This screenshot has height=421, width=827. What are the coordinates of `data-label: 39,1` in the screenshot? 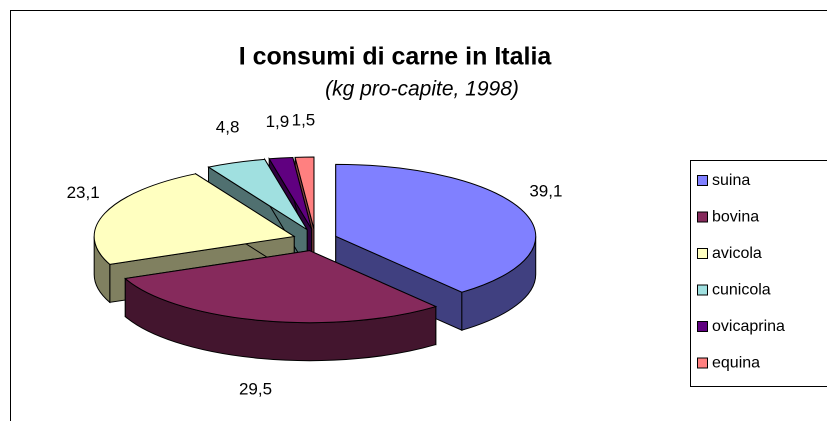 It's located at (545, 191).